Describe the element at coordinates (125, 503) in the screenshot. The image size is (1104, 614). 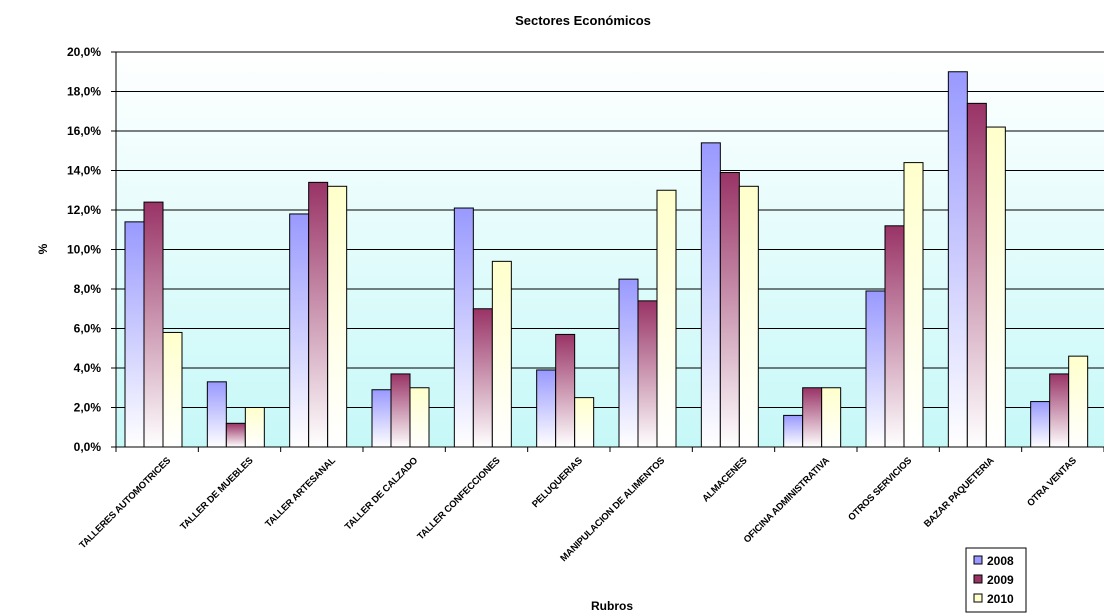
I see `x-tick-label: TALLERES AUTOMOTRICES` at that location.